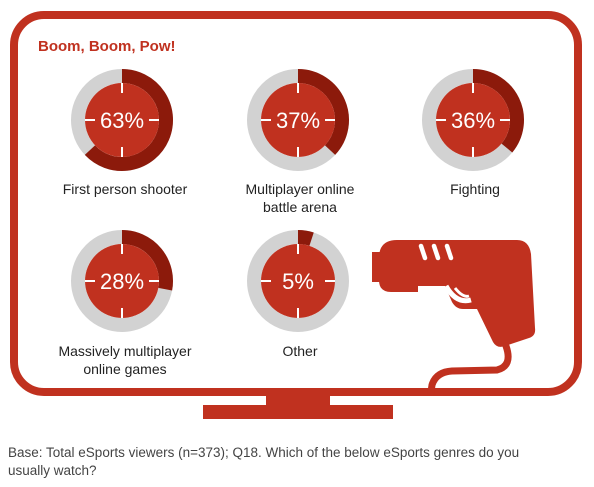 This screenshot has width=594, height=487. I want to click on donut-value-label: 5%, so click(298, 281).